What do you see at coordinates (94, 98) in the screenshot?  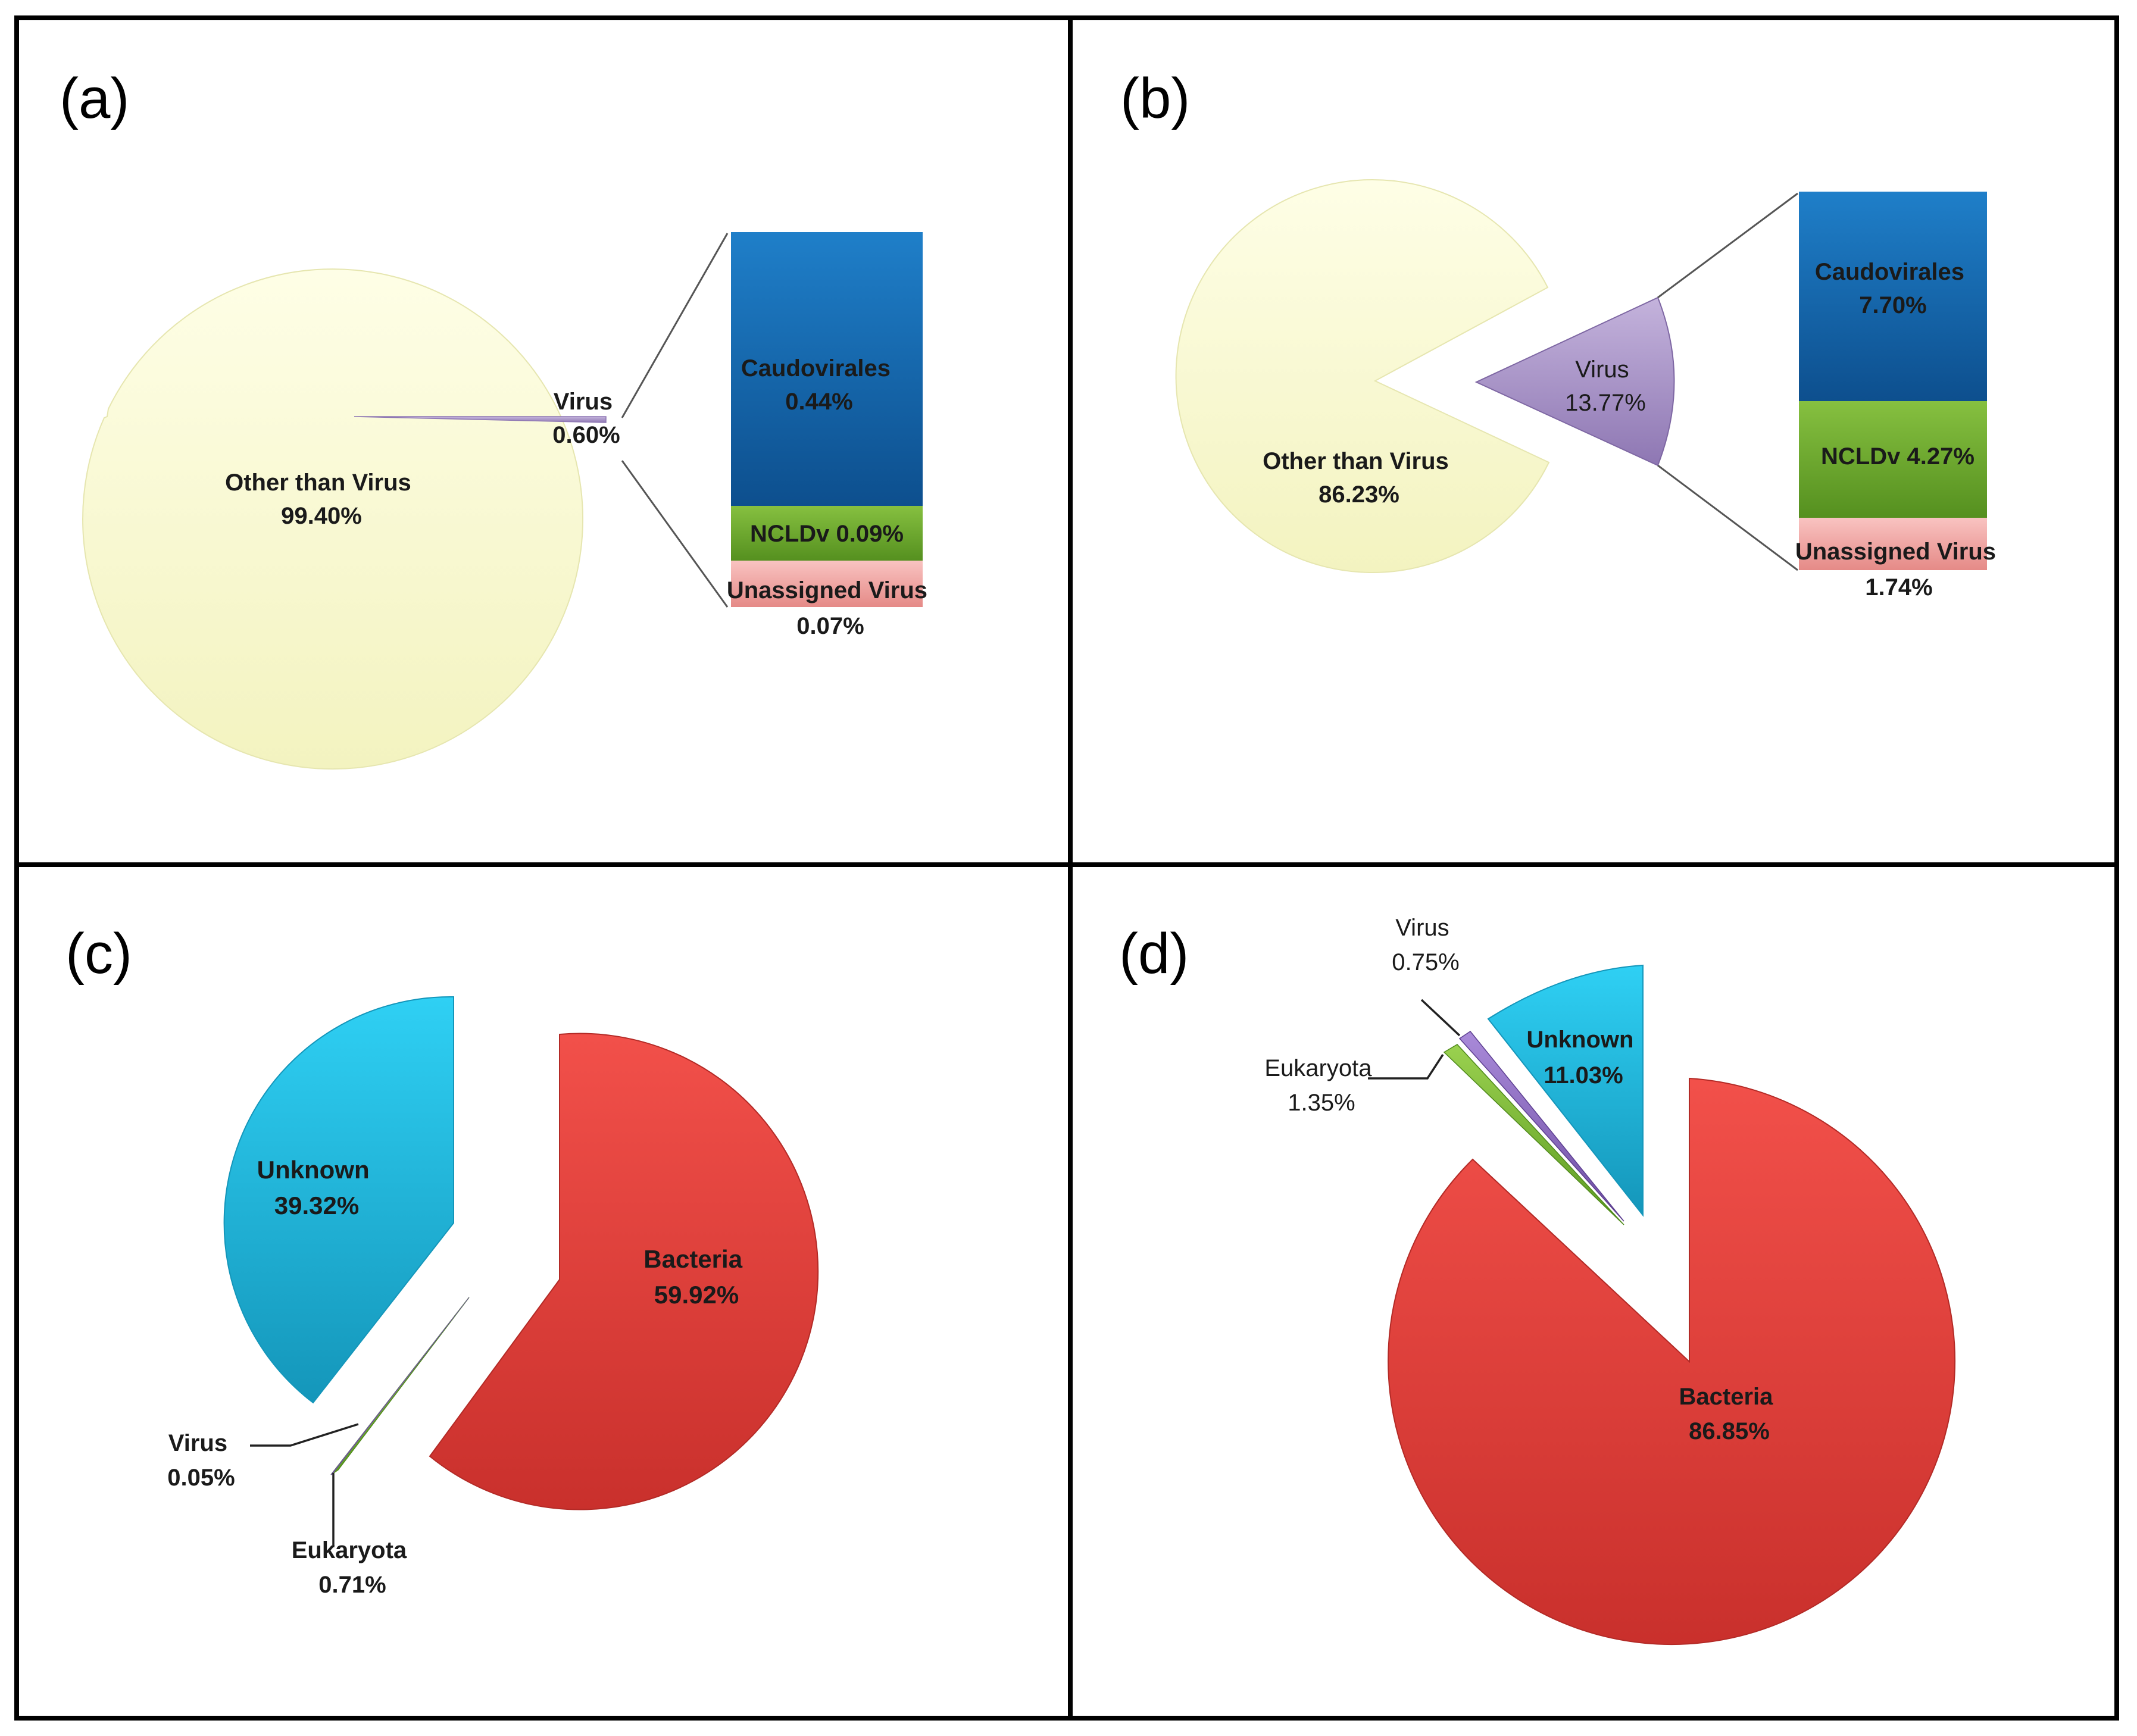 I see `panel-a-letter: (a)` at bounding box center [94, 98].